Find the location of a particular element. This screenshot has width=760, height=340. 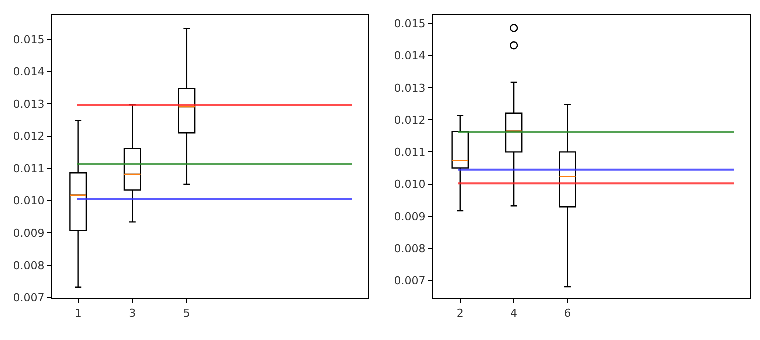

x-tick-label: 2 is located at coordinates (460, 313).